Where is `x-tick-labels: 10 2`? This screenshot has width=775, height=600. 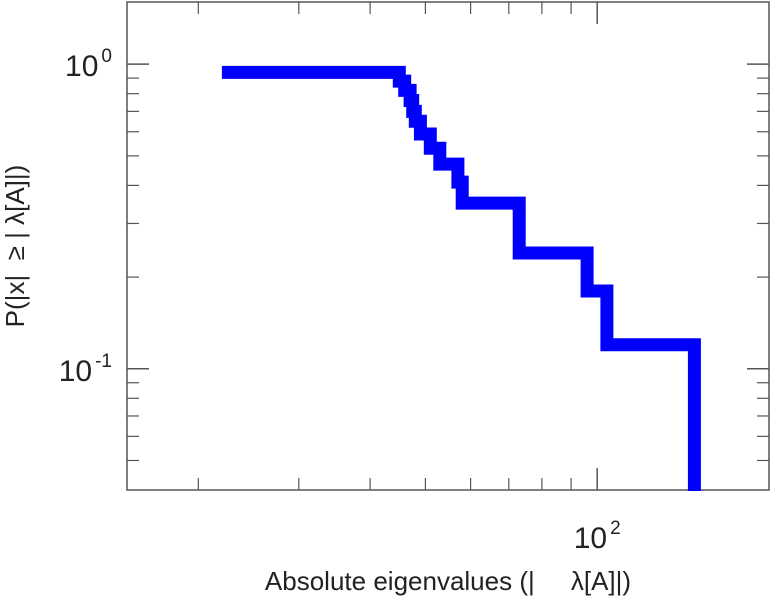 x-tick-labels: 10 2 is located at coordinates (597, 536).